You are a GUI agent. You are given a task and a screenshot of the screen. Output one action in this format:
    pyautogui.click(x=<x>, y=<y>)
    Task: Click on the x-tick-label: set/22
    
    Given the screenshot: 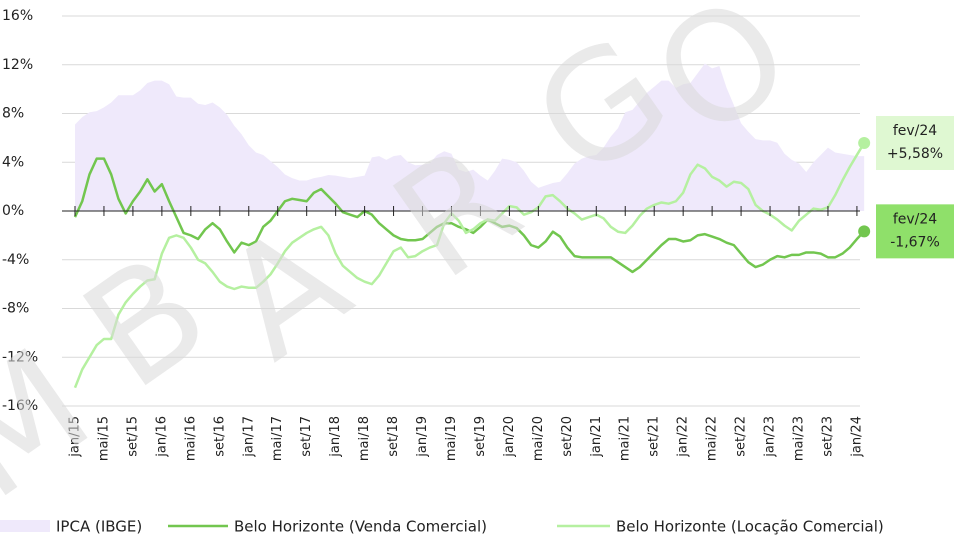 What is the action you would take?
    pyautogui.click(x=741, y=436)
    